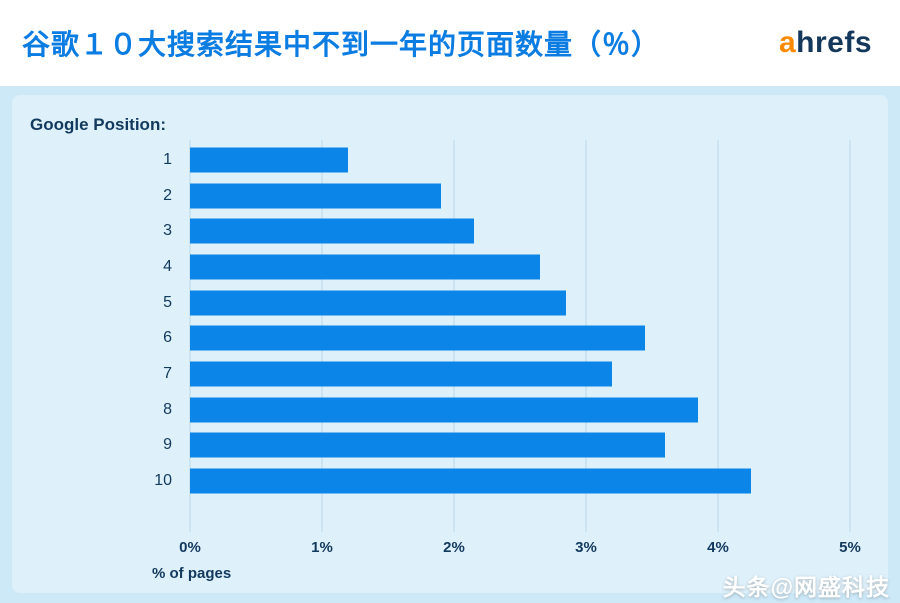  I want to click on category-label: 6, so click(167, 338).